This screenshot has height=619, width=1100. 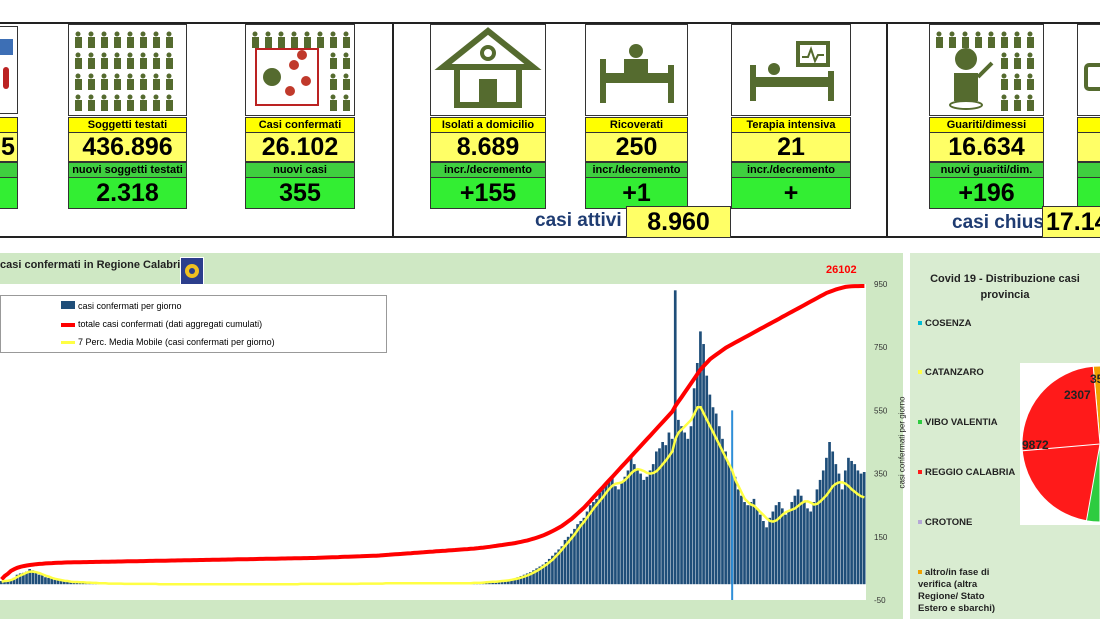 I want to click on legend-item-bars: casi confermati per giorno, so click(x=121, y=306).